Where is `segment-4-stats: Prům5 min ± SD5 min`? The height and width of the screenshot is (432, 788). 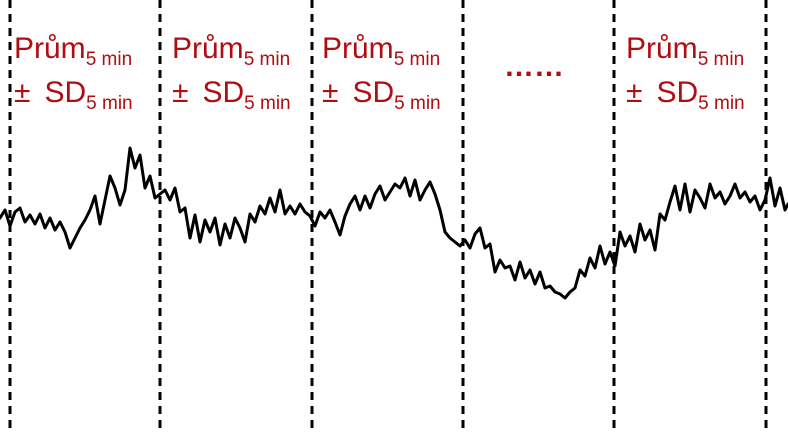 segment-4-stats: Prům5 min ± SD5 min is located at coordinates (685, 78).